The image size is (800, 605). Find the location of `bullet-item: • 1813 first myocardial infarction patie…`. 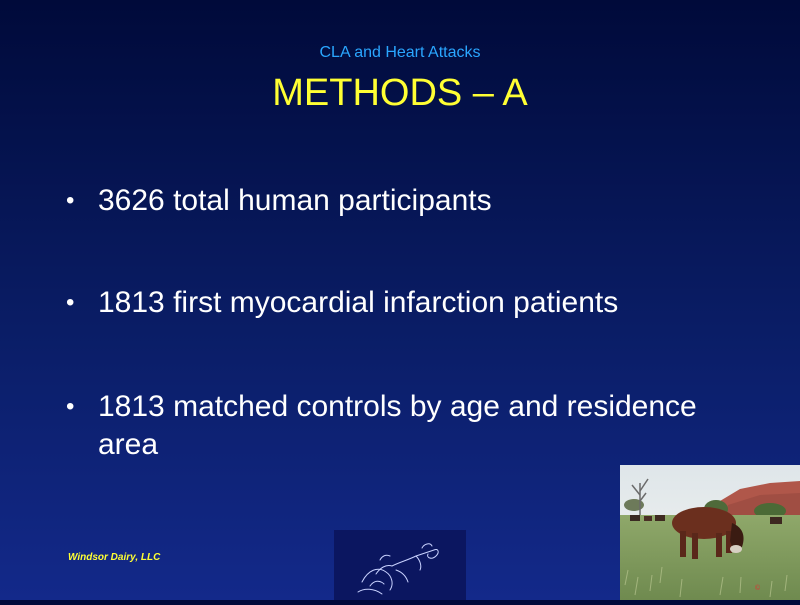

bullet-item: • 1813 first myocardial infarction patie… is located at coordinates (411, 303).